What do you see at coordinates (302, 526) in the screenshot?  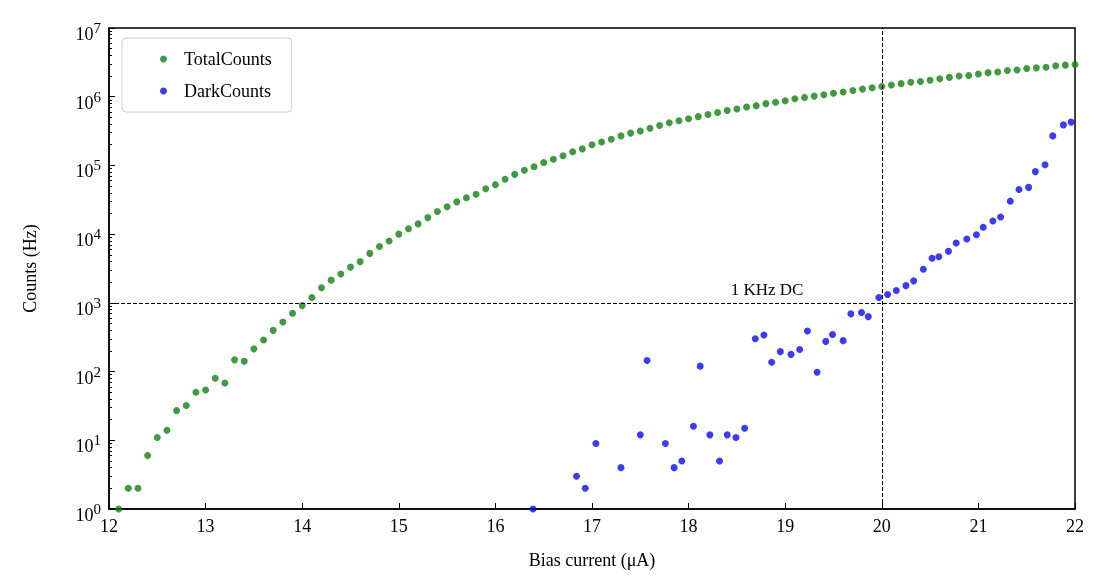 I see `x-tick-label: 14` at bounding box center [302, 526].